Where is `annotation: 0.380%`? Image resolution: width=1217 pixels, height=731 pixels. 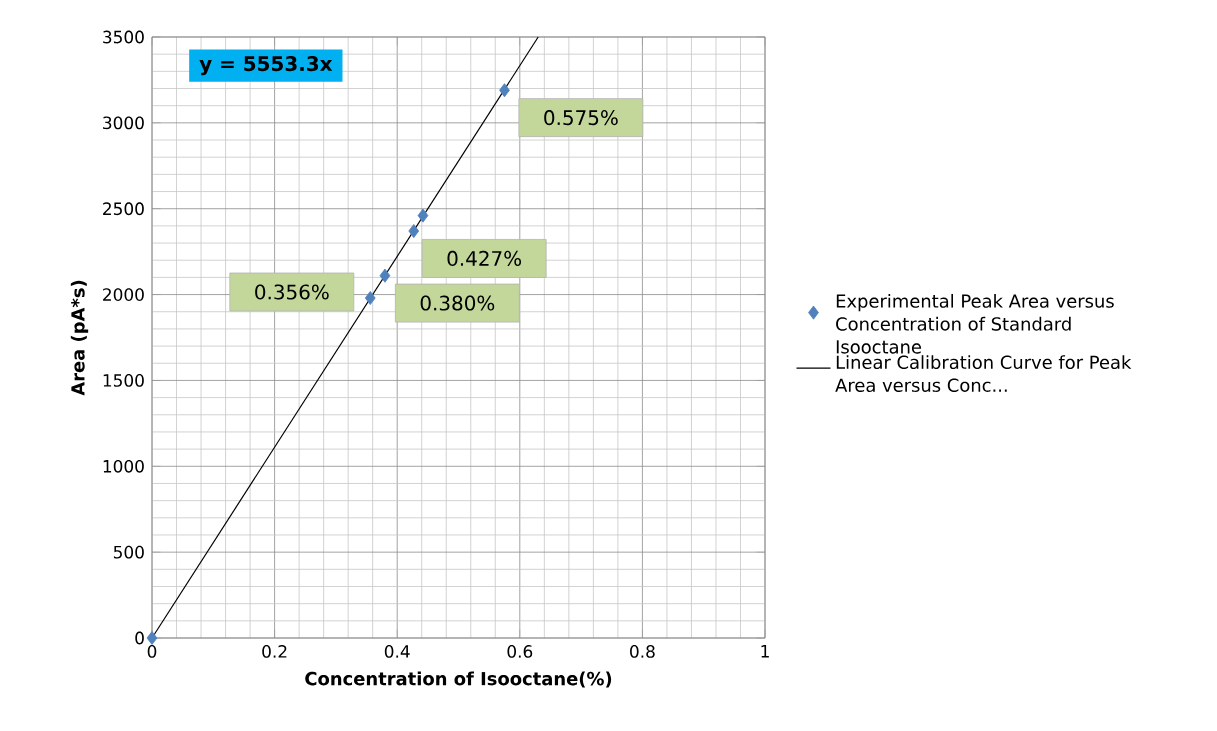
annotation: 0.380% is located at coordinates (457, 303).